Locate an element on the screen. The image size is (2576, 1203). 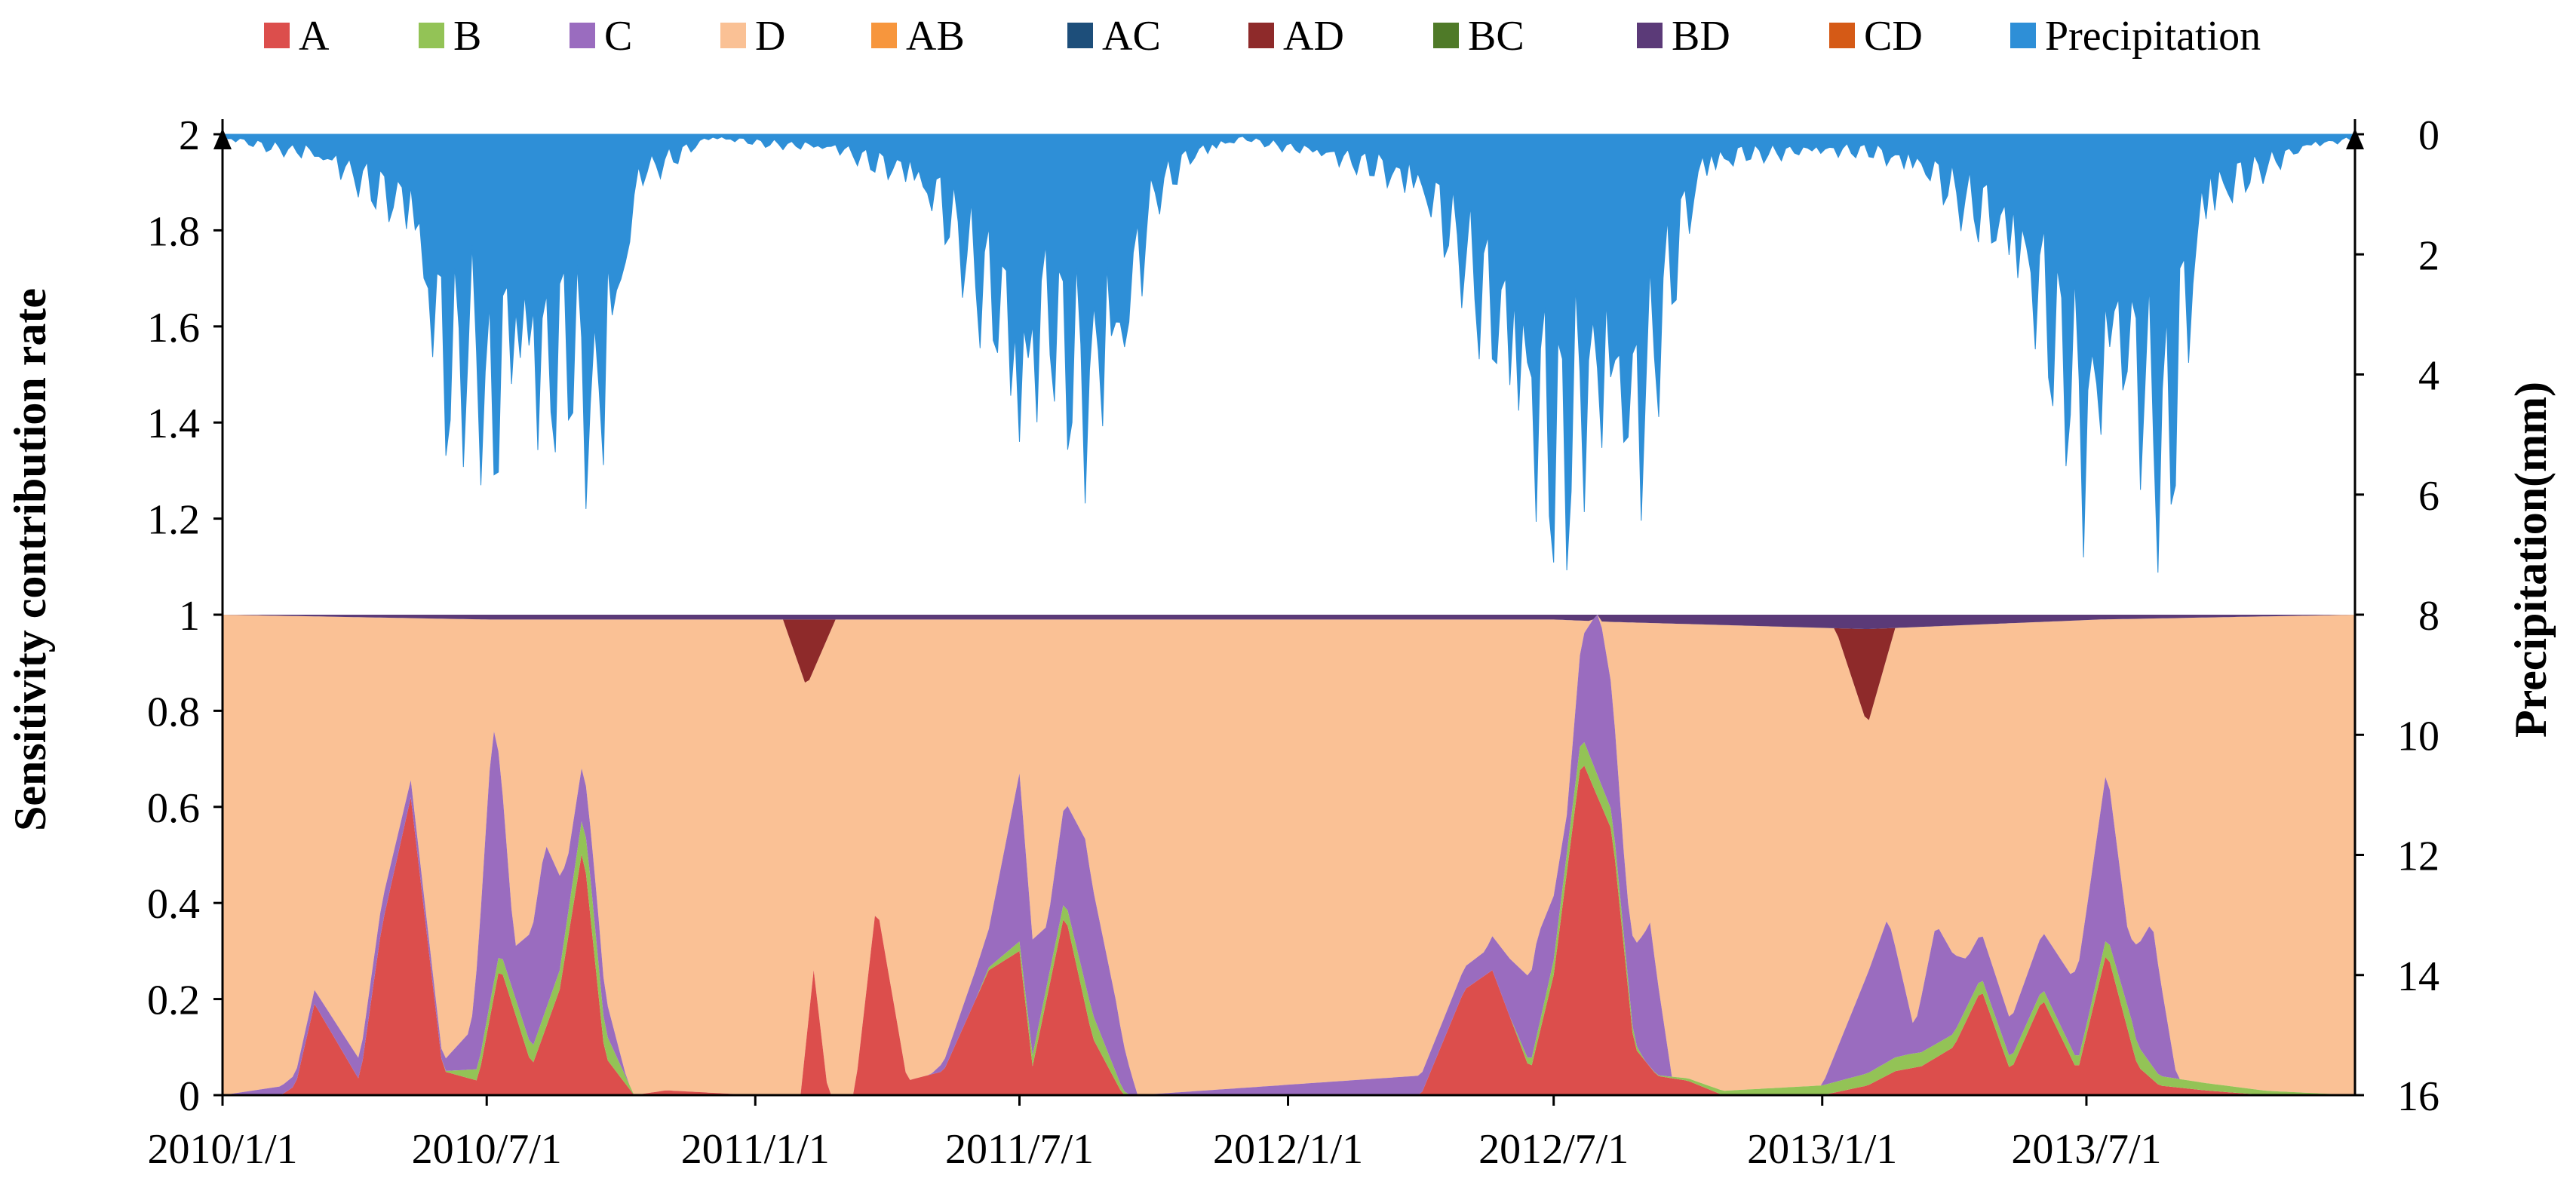
y2-tick-label: 2 is located at coordinates (2428, 255).